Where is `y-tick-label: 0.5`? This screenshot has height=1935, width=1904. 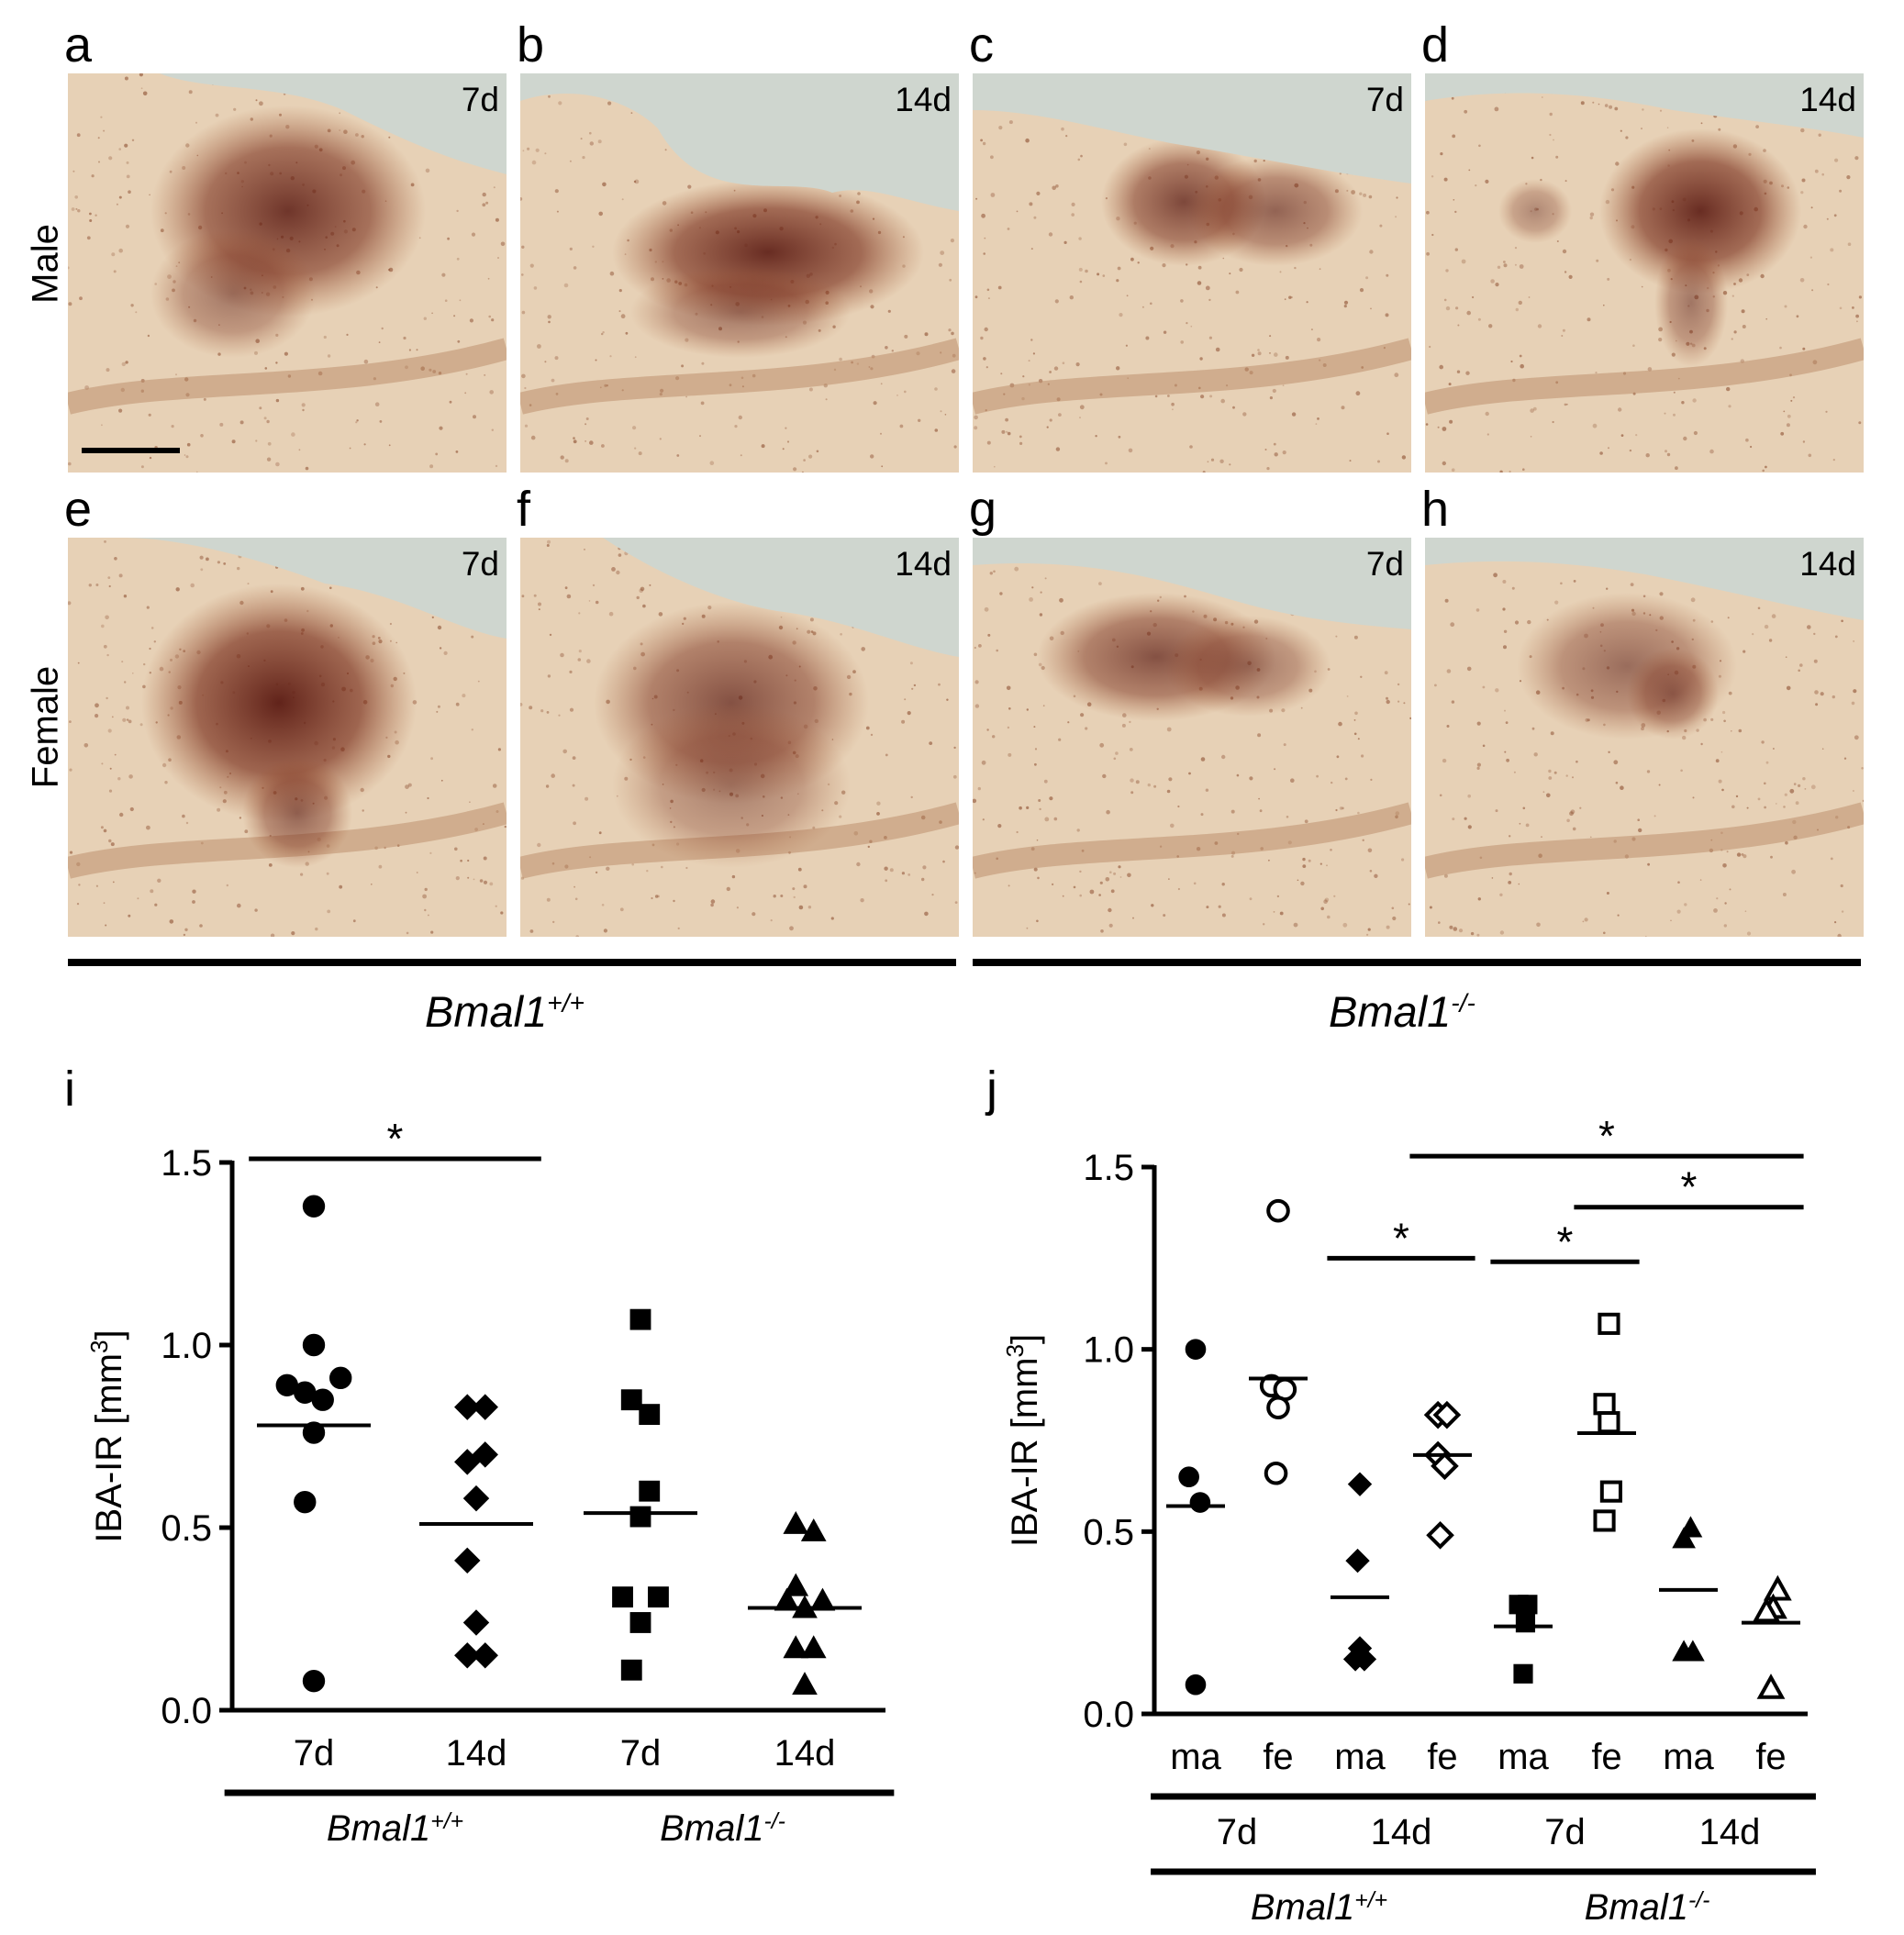
y-tick-label: 0.5 is located at coordinates (1108, 1532).